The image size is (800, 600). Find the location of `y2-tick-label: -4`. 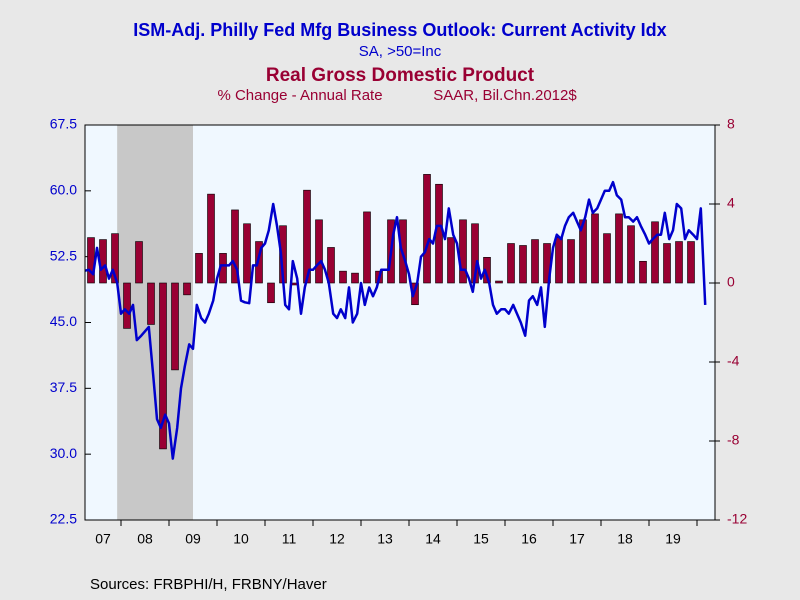

y2-tick-label: -4 is located at coordinates (733, 361).